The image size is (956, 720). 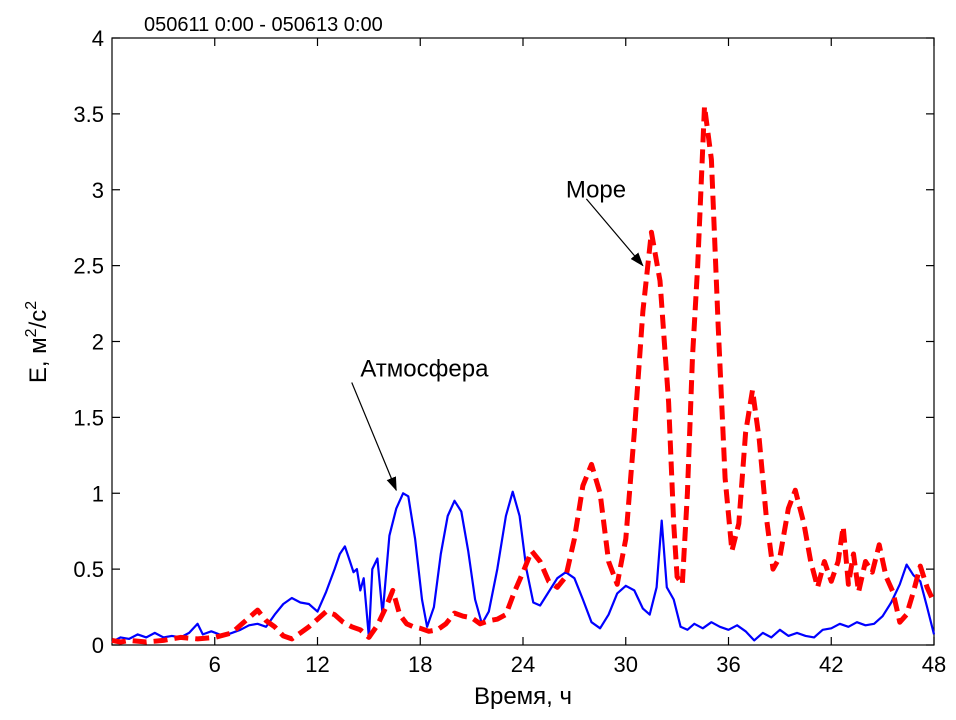 What do you see at coordinates (98, 190) in the screenshot?
I see `y-tick-label: 3` at bounding box center [98, 190].